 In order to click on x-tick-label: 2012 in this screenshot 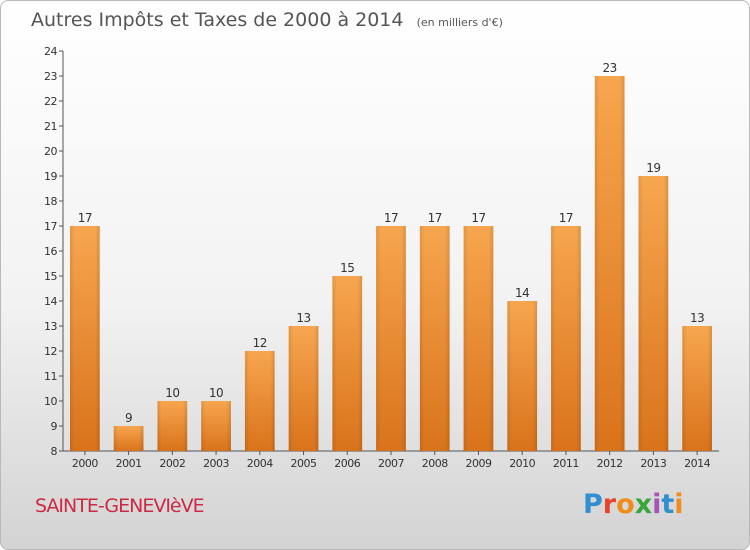, I will do `click(610, 463)`.